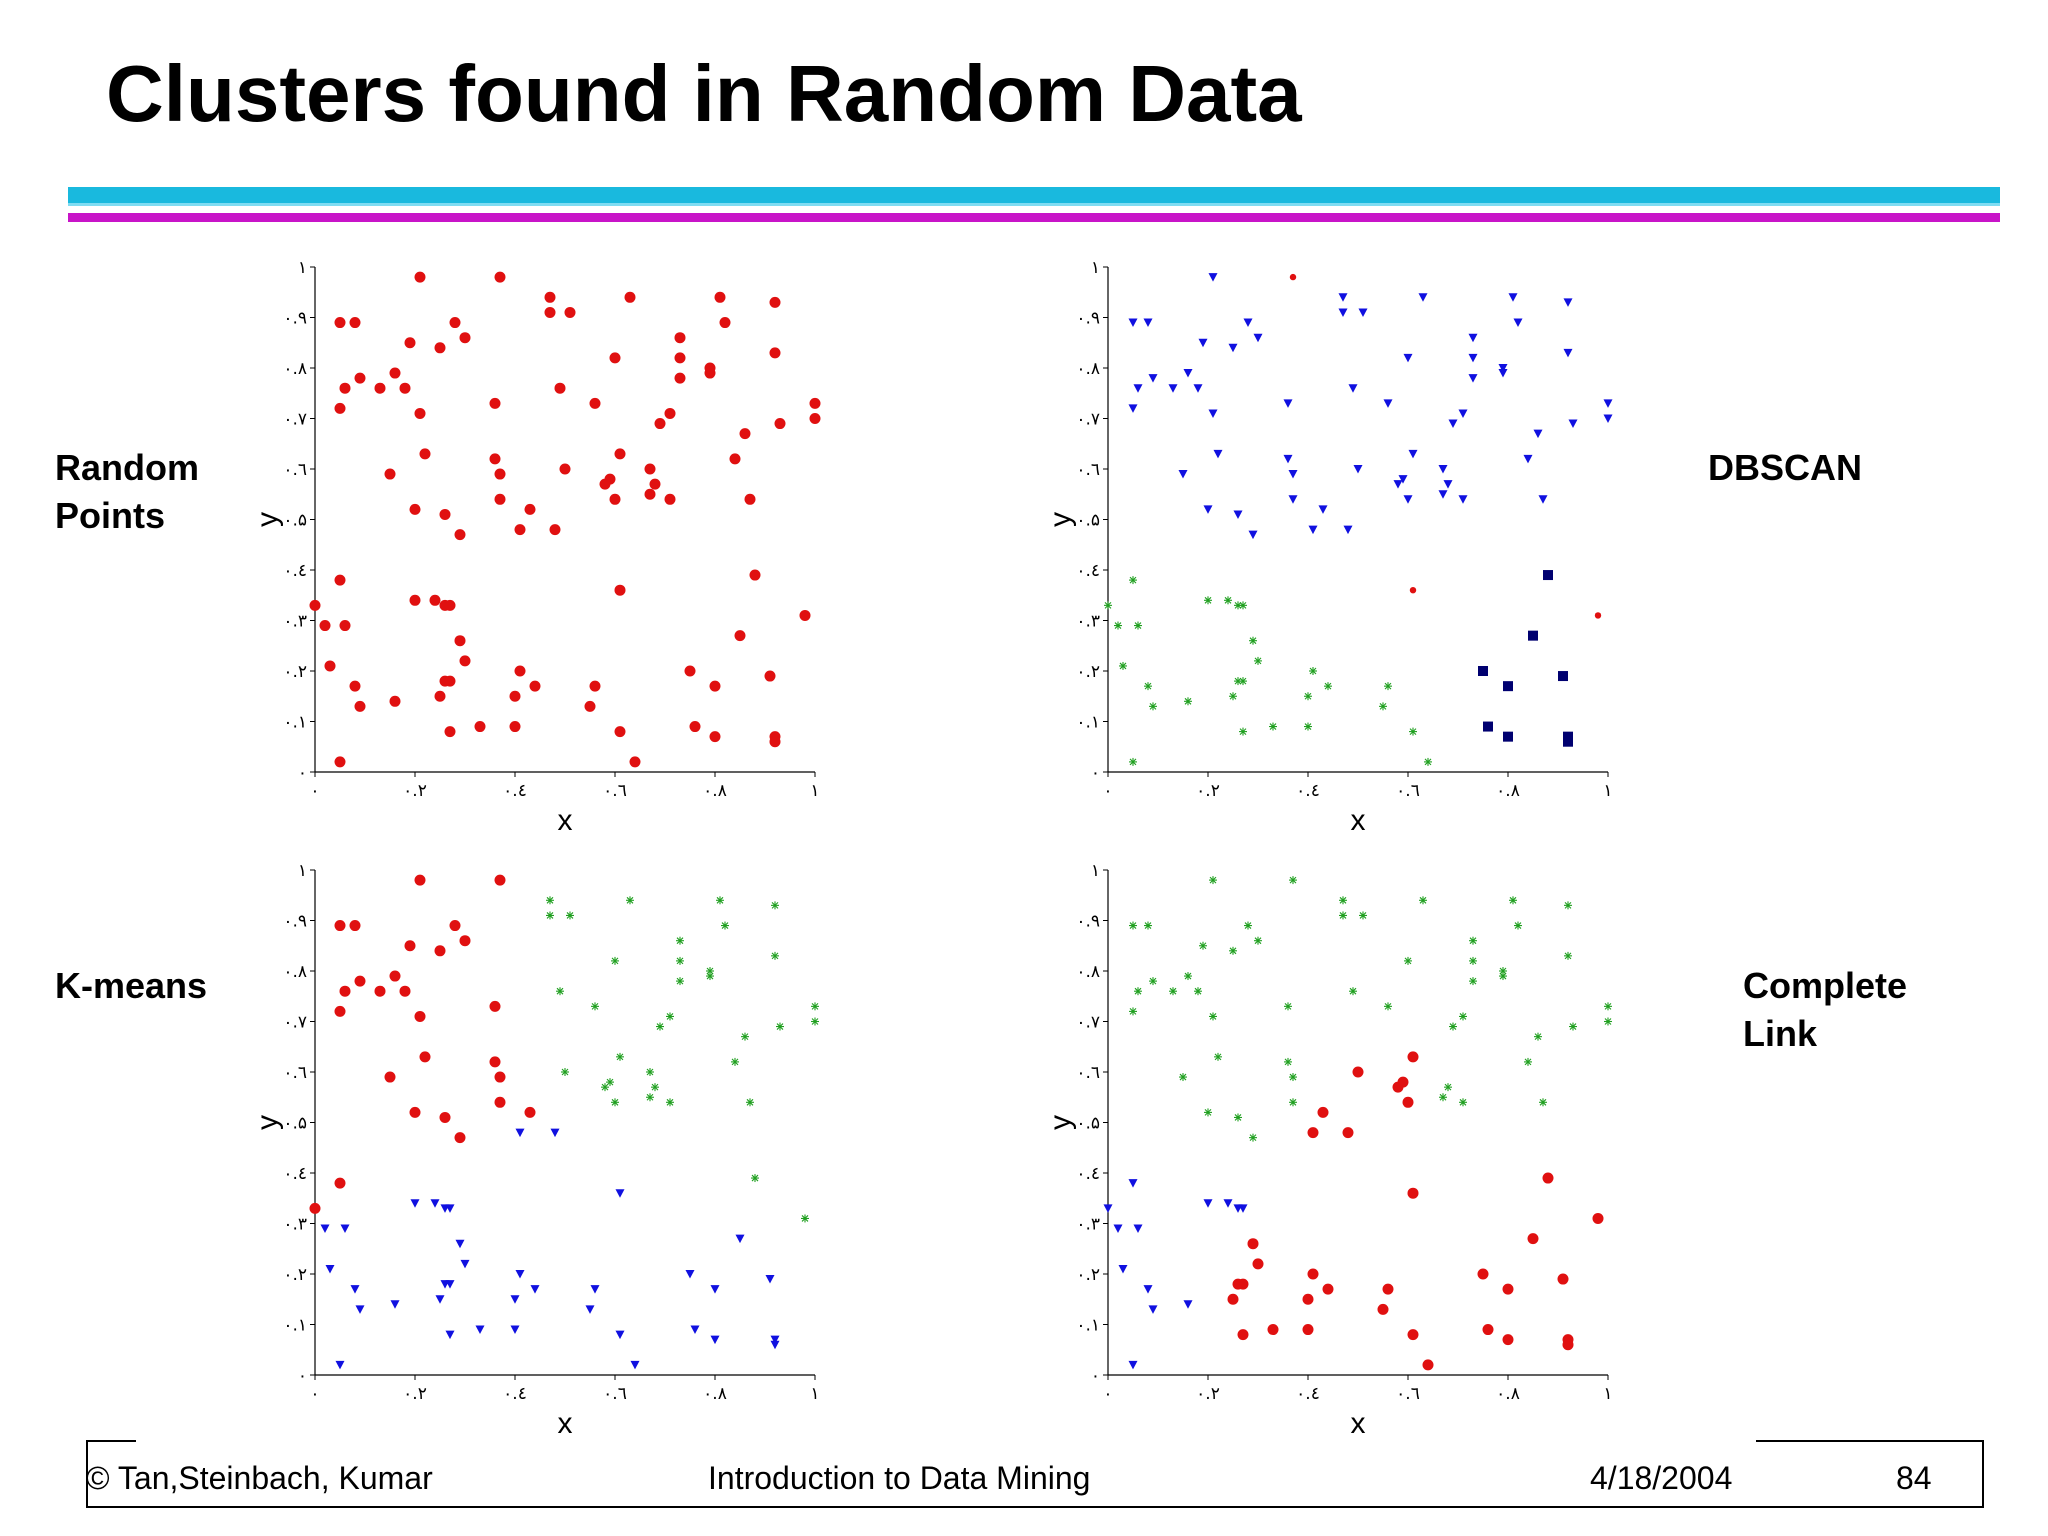 The image size is (2048, 1536). What do you see at coordinates (899, 1478) in the screenshot?
I see `footer-course: Introduction to Data Mining` at bounding box center [899, 1478].